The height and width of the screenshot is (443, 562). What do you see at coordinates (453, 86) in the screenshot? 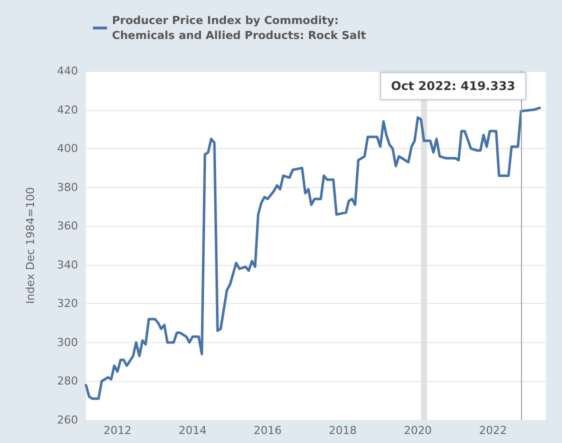
I see `annotation: Oct 2022: 419.333` at bounding box center [453, 86].